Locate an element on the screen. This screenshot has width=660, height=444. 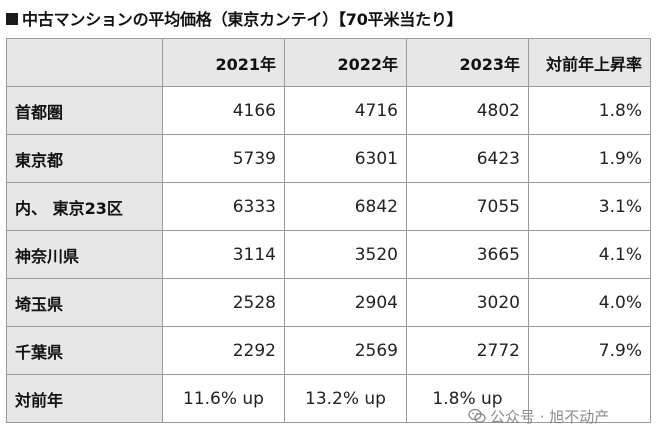
header-2023: 2023年 is located at coordinates (467, 62).